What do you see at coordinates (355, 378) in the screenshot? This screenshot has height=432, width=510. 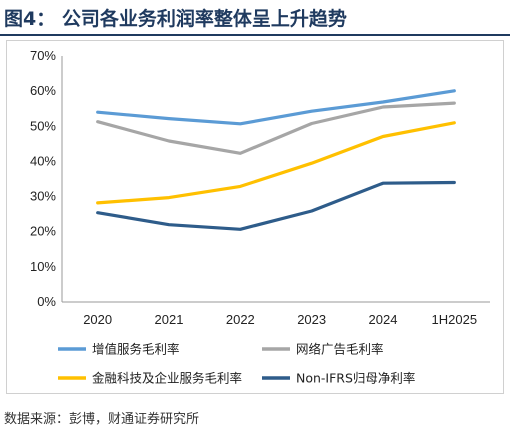 I see `legend-label-4: Non-IFRS归母净利率` at bounding box center [355, 378].